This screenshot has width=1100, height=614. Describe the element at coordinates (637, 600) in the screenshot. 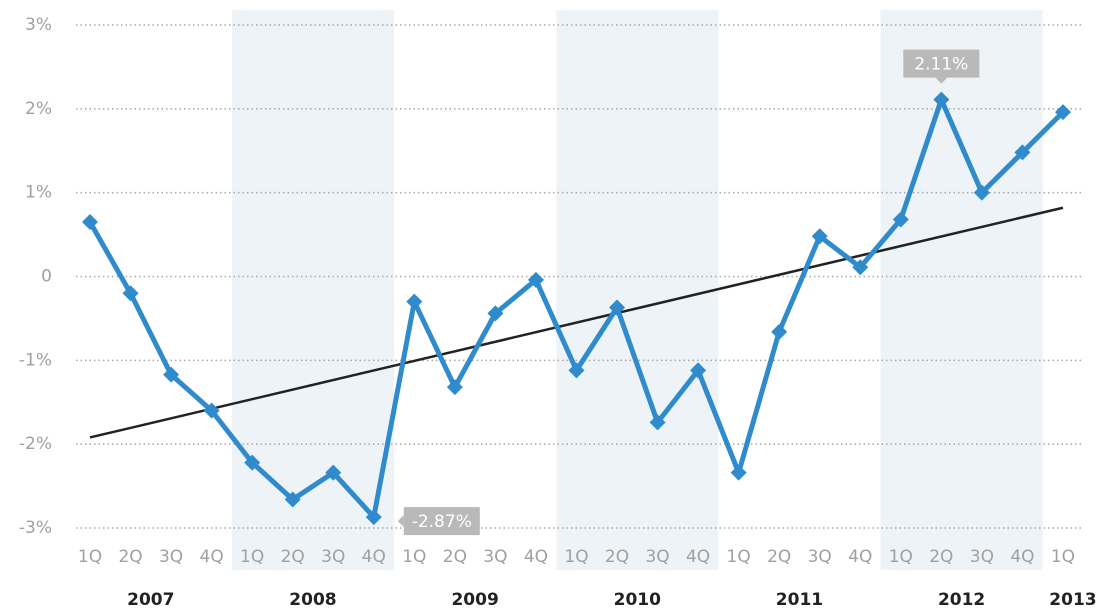

I see `year-label: 2010` at that location.